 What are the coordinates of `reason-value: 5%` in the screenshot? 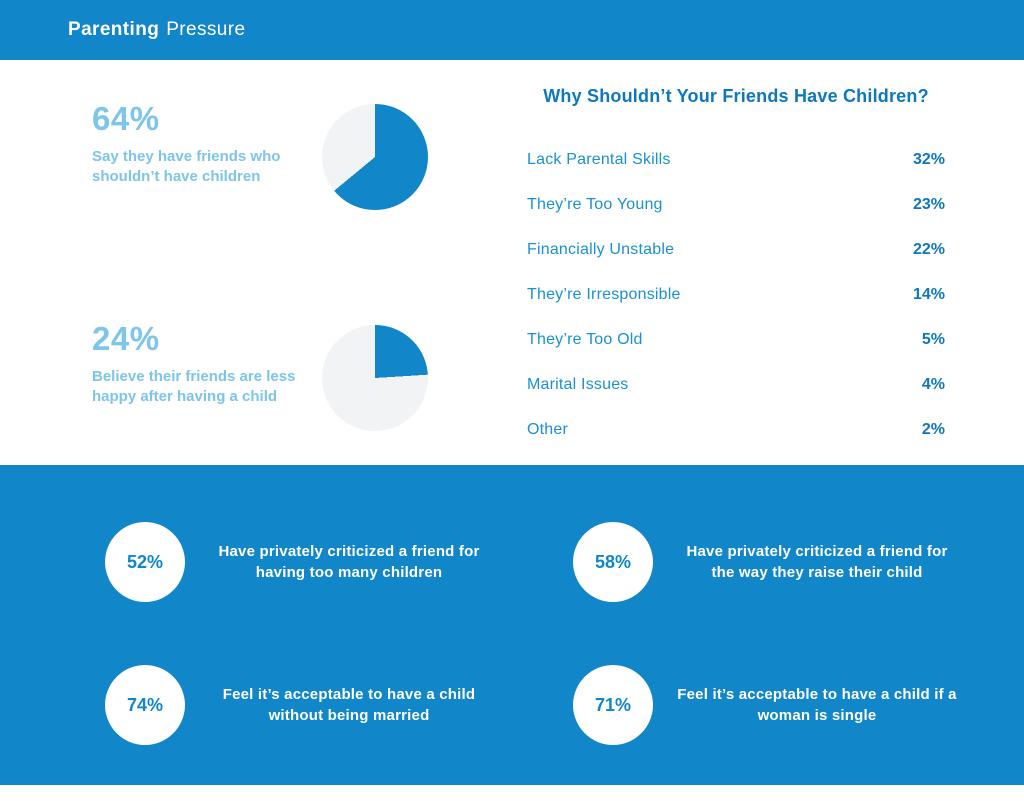 It's located at (933, 339).